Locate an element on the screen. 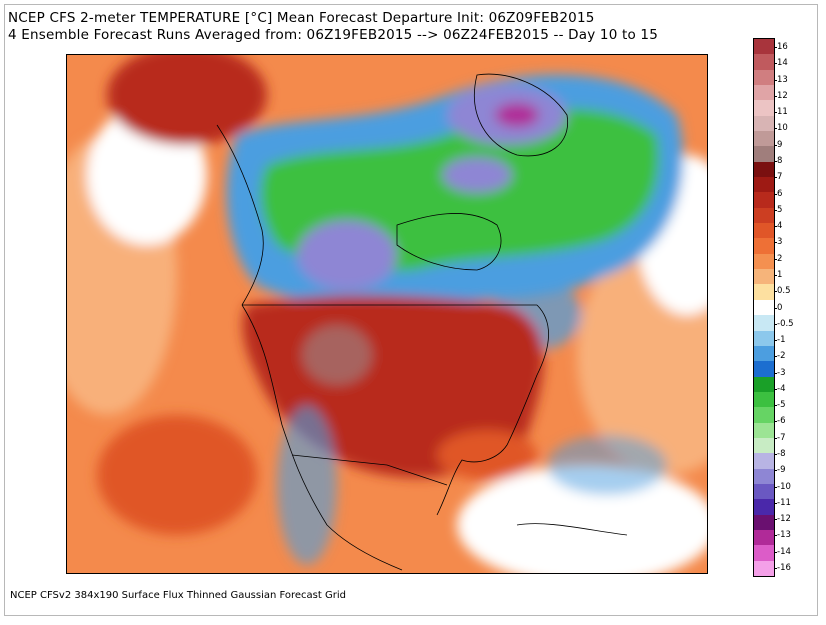  colorbar-tick-label: 7 is located at coordinates (780, 177).